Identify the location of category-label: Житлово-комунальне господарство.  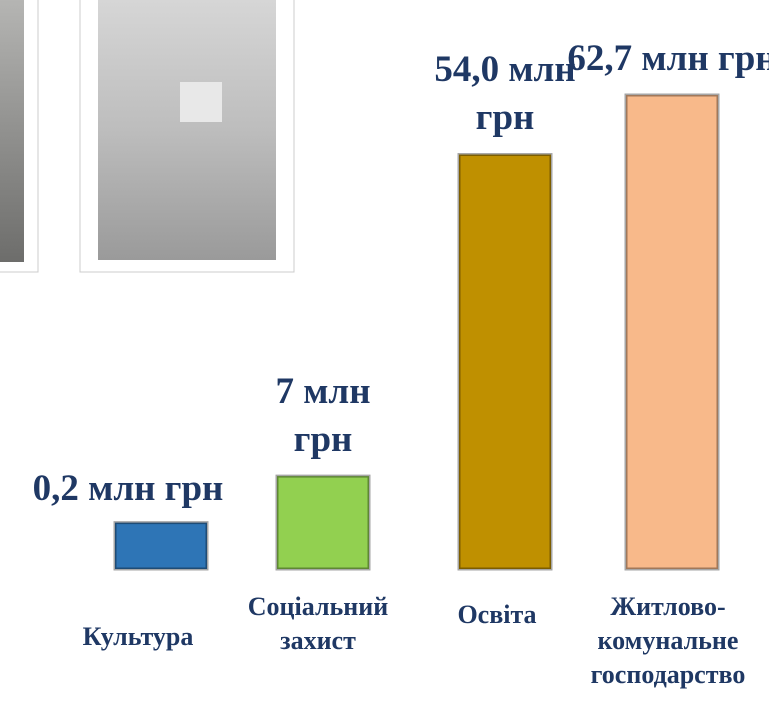
(668, 640).